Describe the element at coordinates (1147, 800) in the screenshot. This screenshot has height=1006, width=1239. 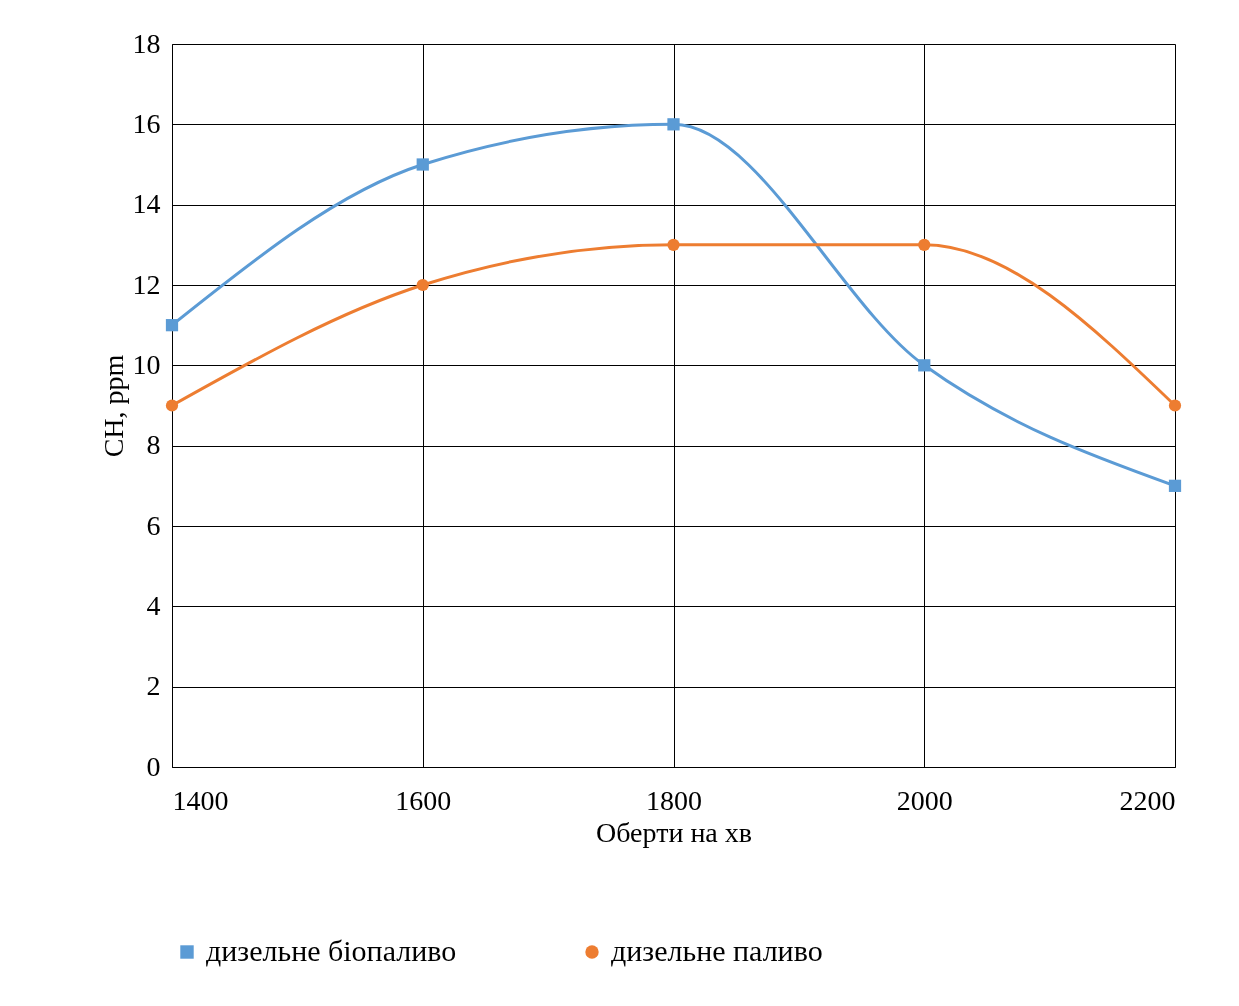
I see `x-tick-label: 2200` at that location.